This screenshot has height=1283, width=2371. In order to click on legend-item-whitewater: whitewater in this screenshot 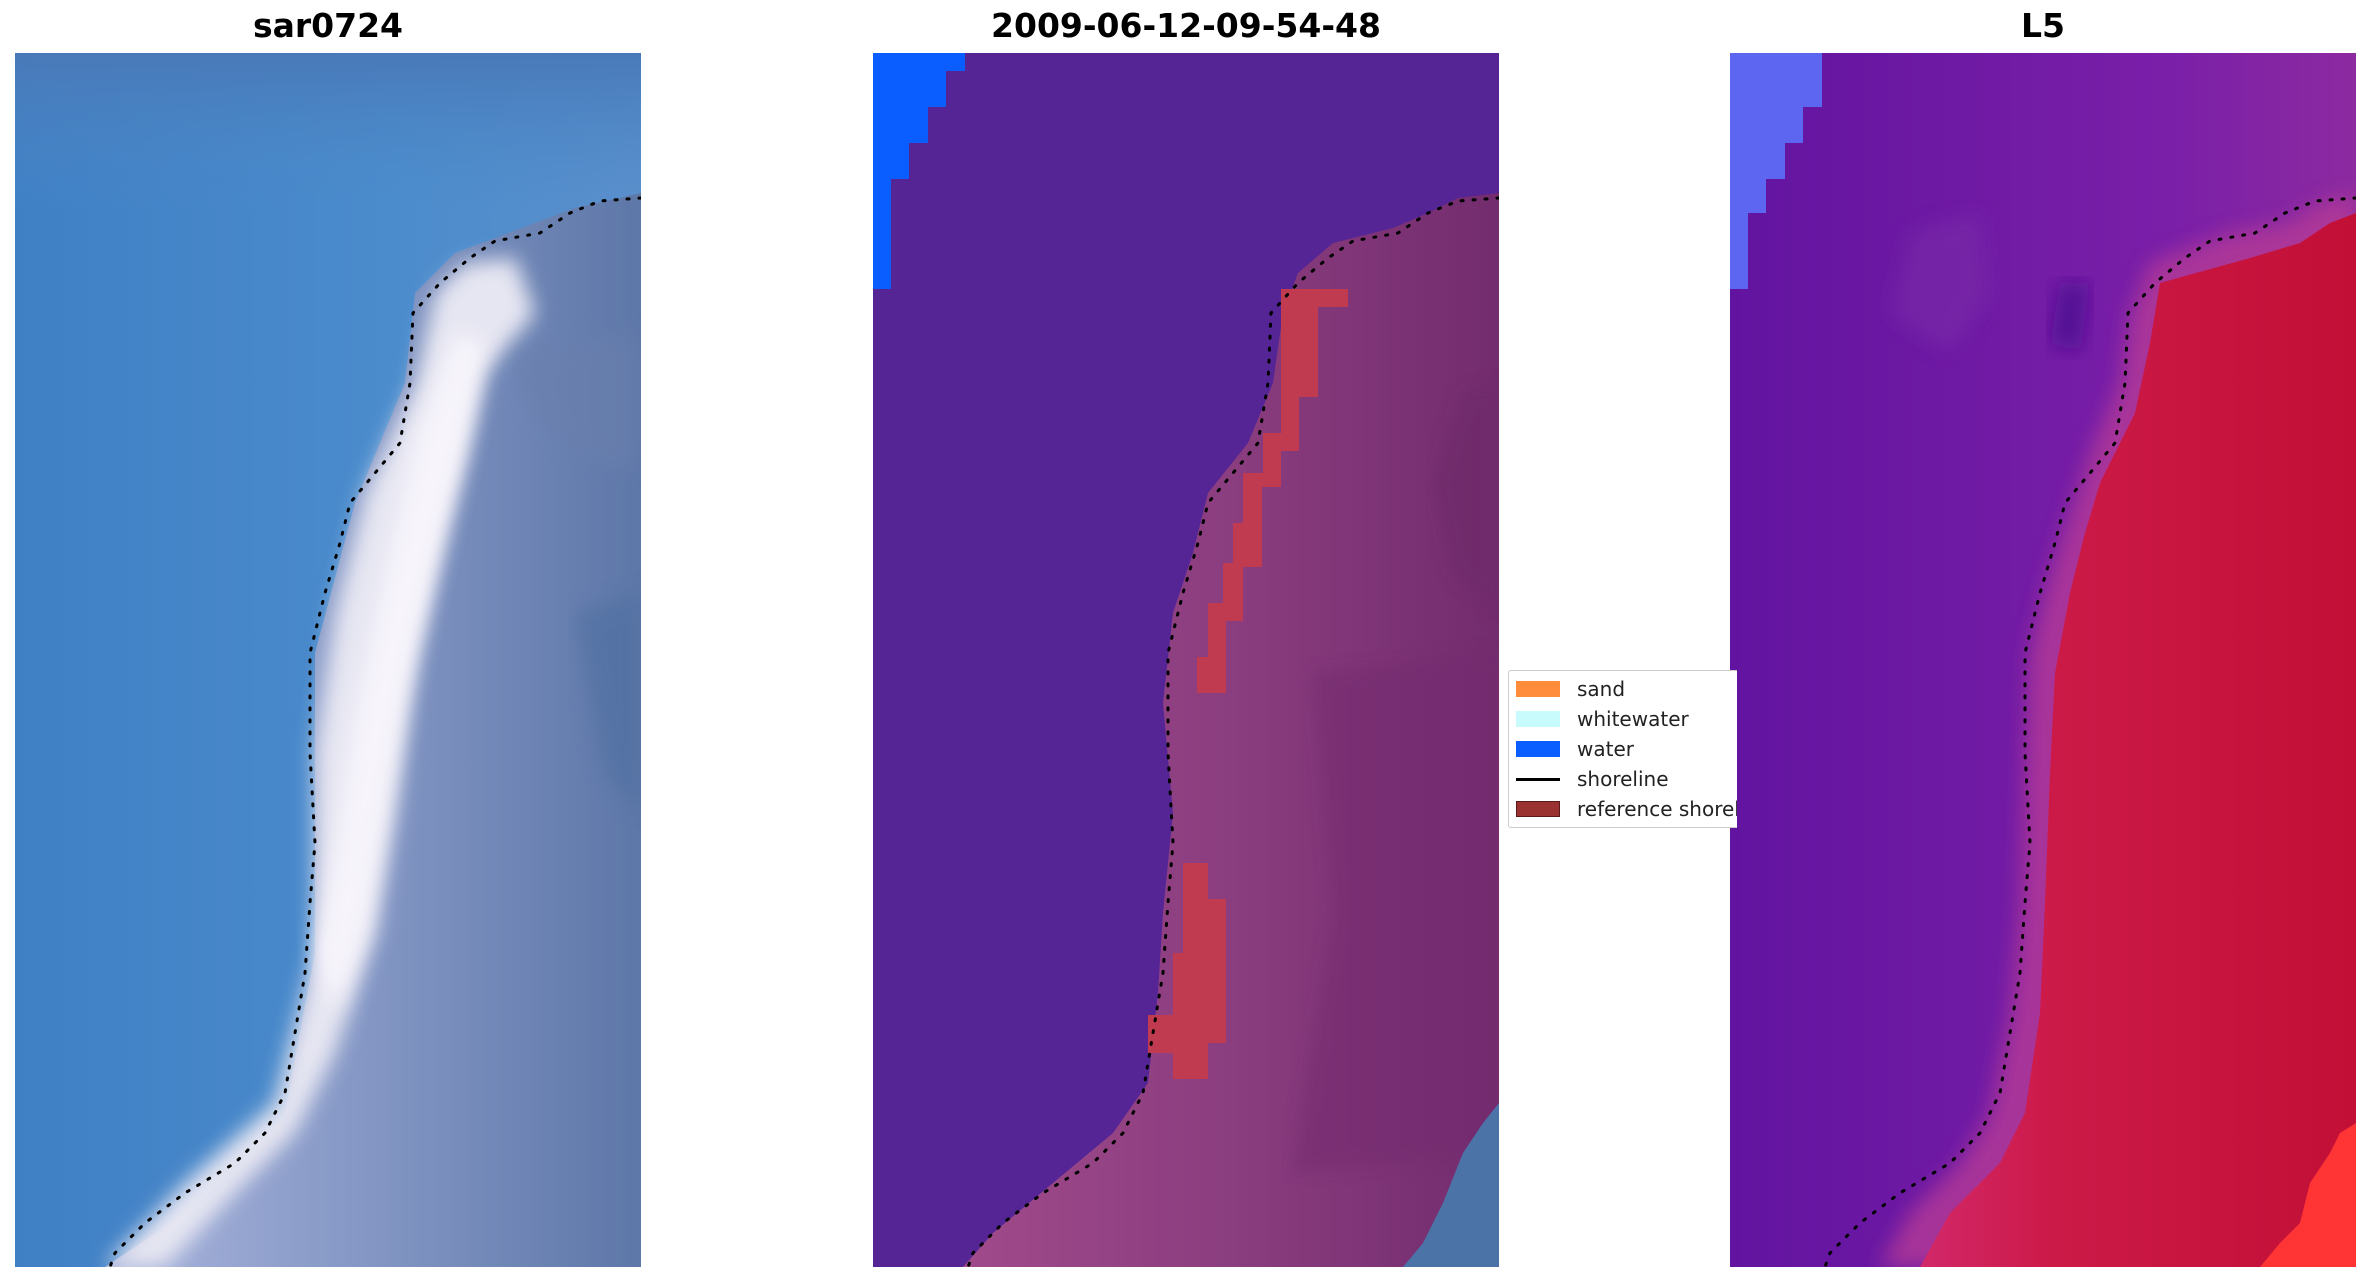, I will do `click(1602, 719)`.